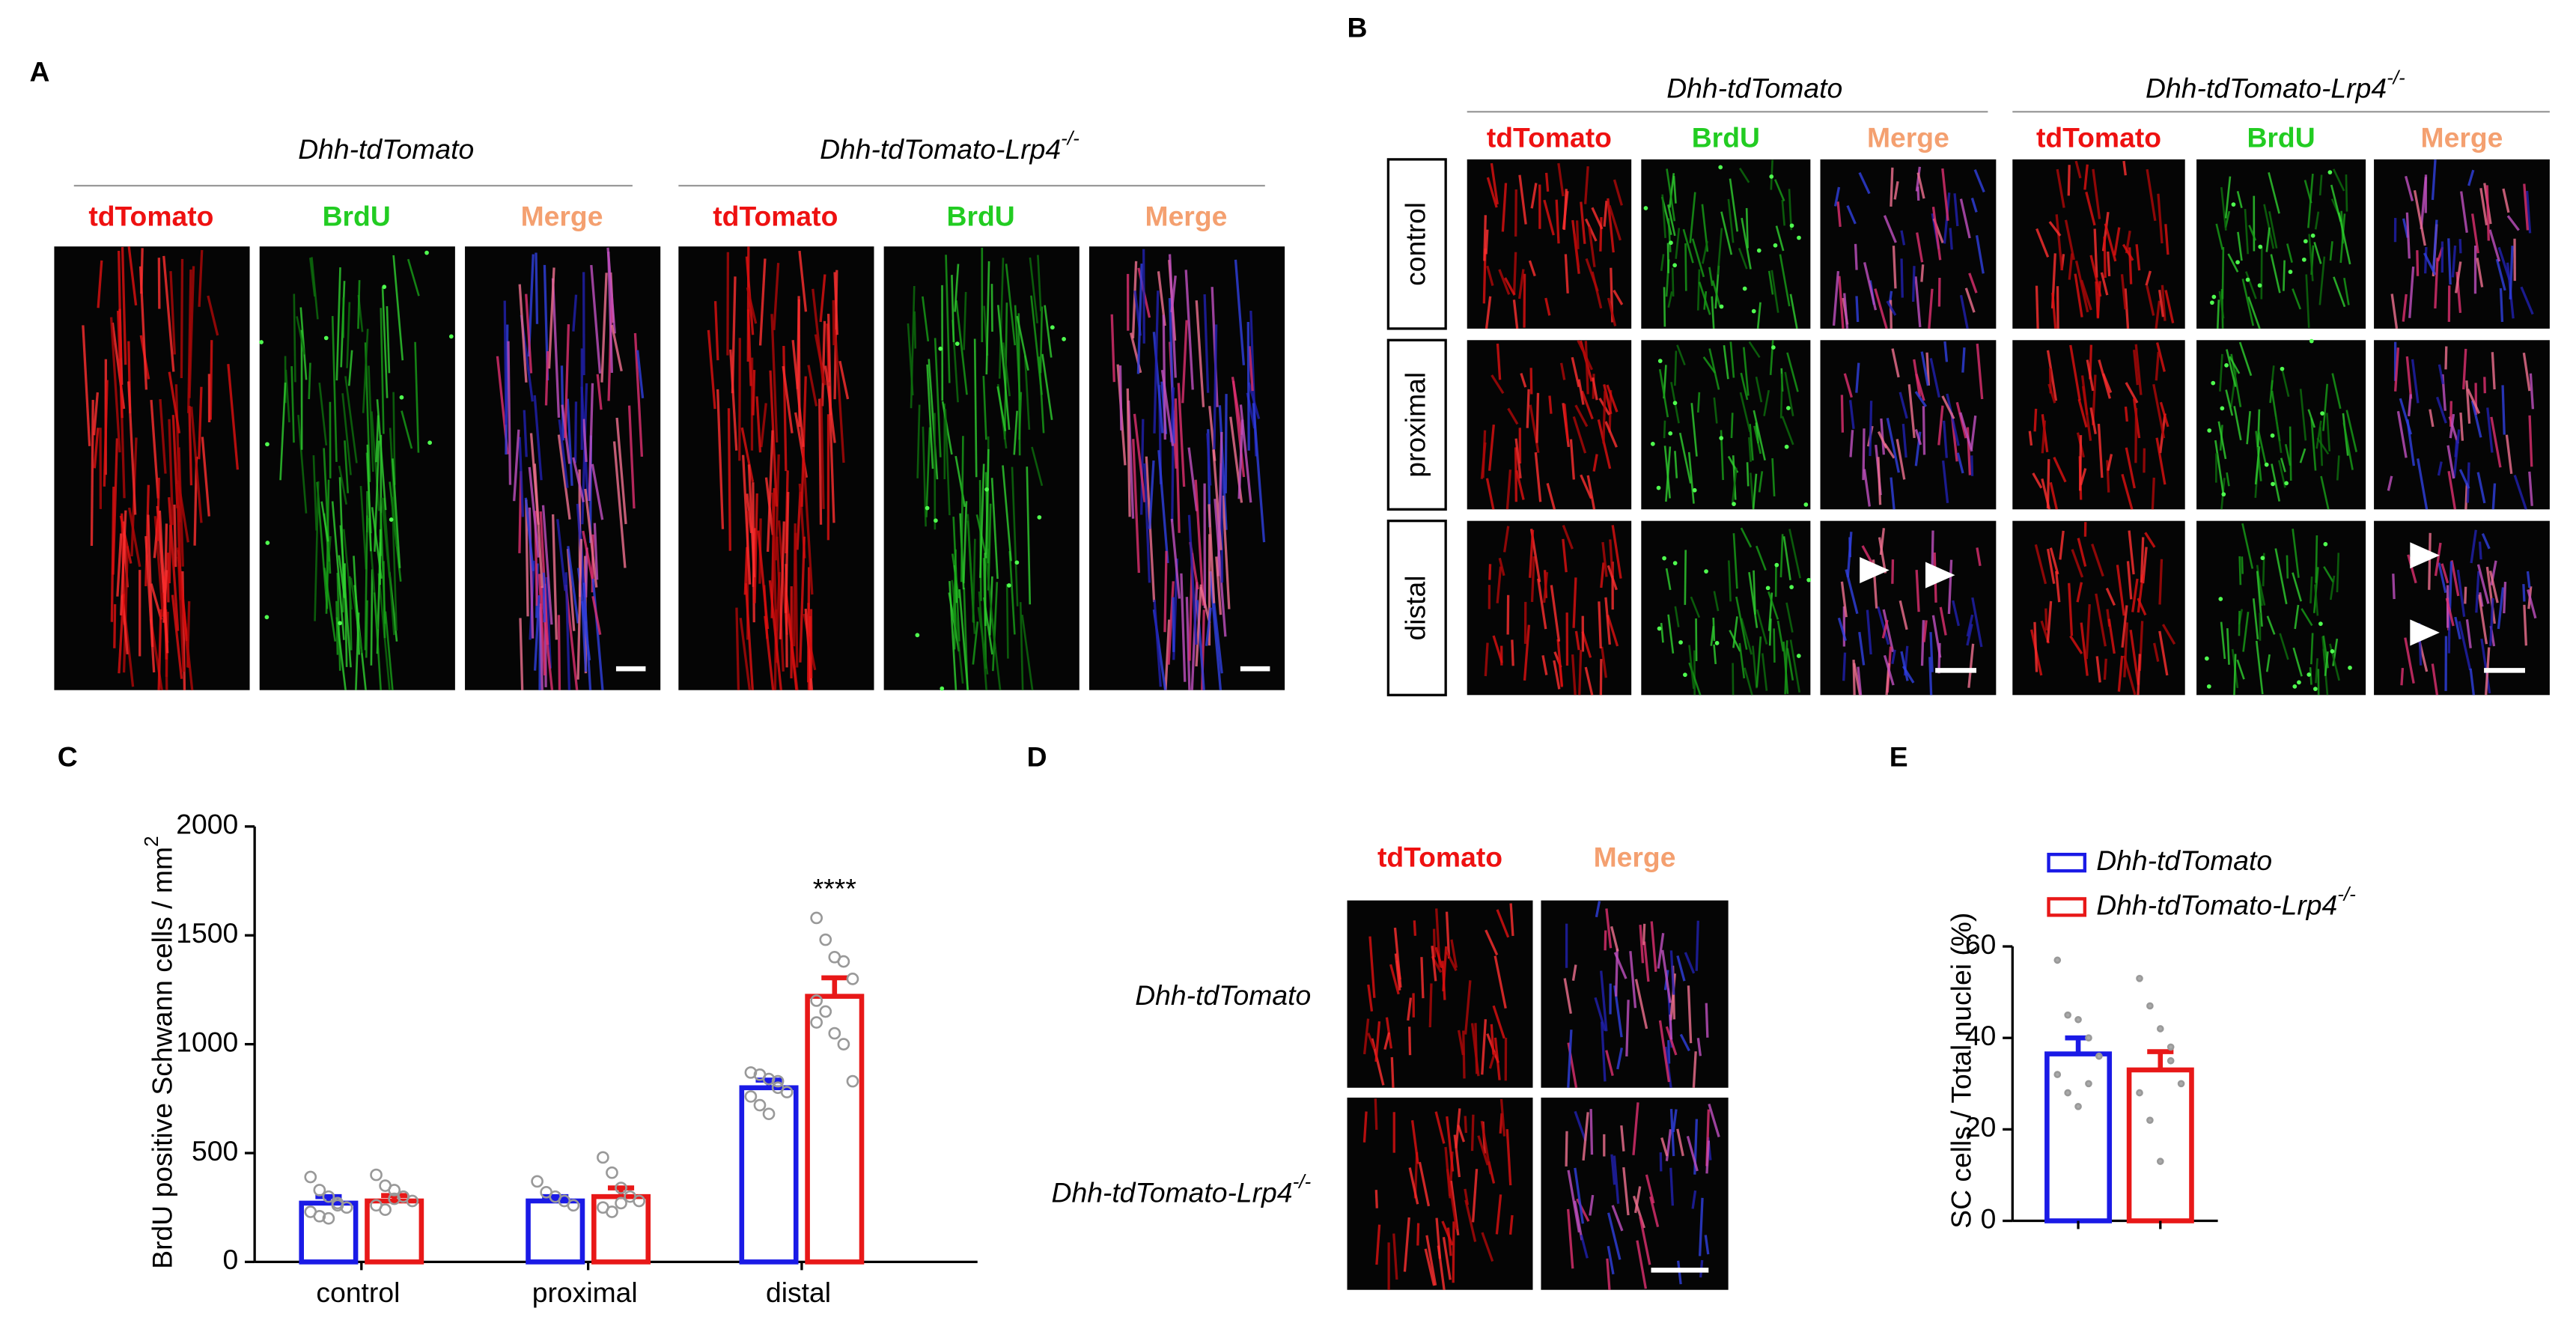  What do you see at coordinates (1754, 89) in the screenshot?
I see `group-title: Dhh-tdTomato` at bounding box center [1754, 89].